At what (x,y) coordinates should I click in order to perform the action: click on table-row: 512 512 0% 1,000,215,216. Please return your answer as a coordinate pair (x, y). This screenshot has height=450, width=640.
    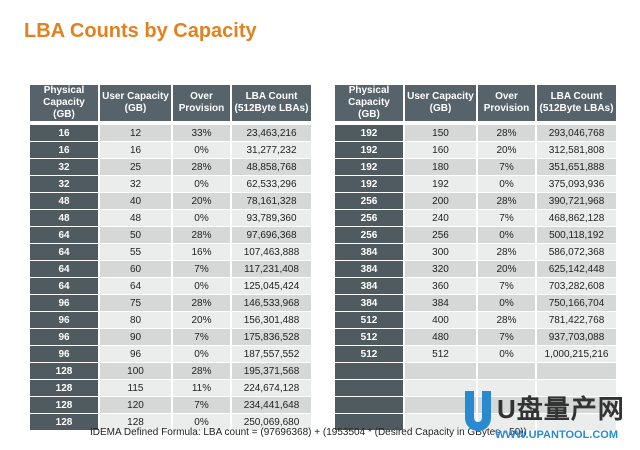
    Looking at the image, I should click on (475, 354).